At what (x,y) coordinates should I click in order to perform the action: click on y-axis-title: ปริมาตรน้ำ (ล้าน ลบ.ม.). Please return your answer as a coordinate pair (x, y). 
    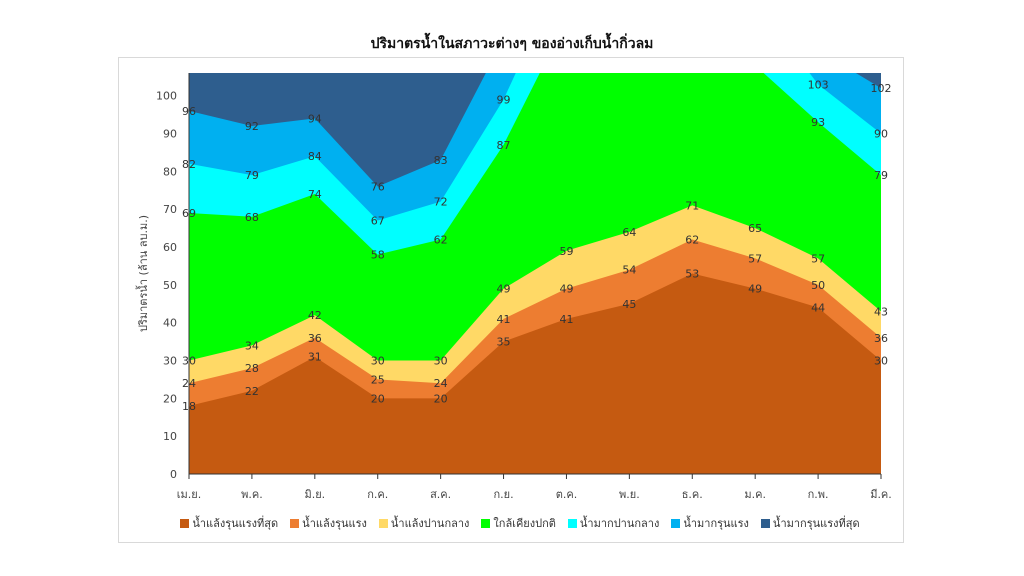
    Looking at the image, I should click on (142, 273).